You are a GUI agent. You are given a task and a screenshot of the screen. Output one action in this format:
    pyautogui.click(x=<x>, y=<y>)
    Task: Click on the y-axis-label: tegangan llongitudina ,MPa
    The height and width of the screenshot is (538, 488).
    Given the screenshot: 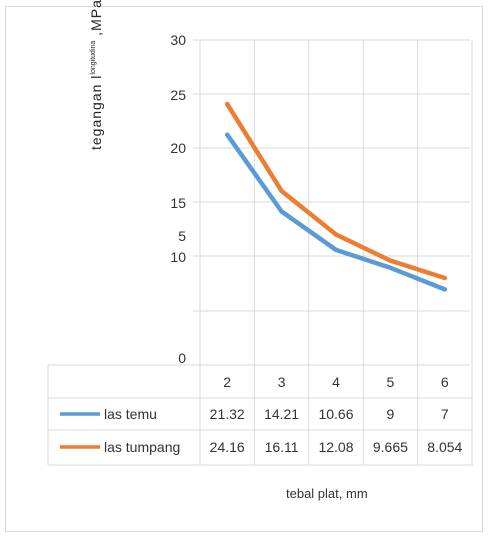 What is the action you would take?
    pyautogui.click(x=96, y=75)
    